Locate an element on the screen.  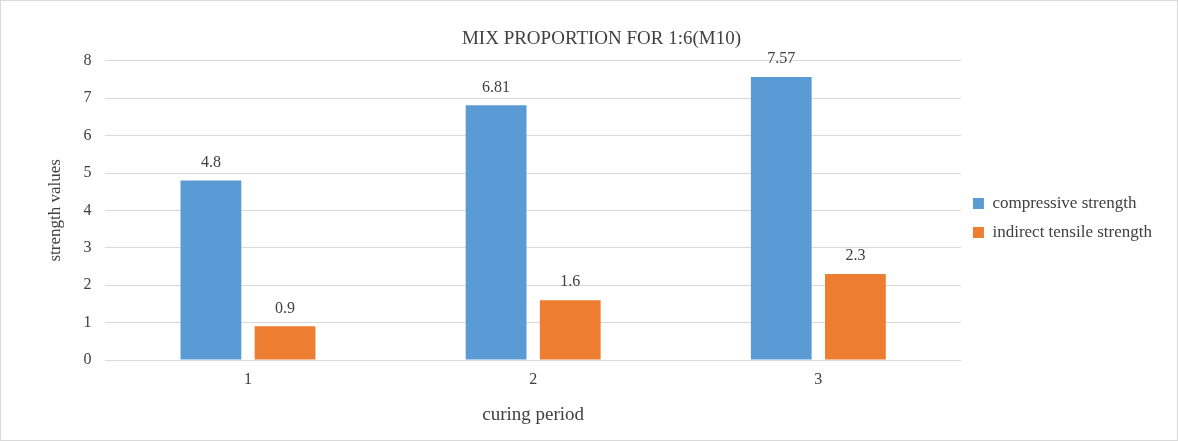
y-axis-title: strength values is located at coordinates (54, 210).